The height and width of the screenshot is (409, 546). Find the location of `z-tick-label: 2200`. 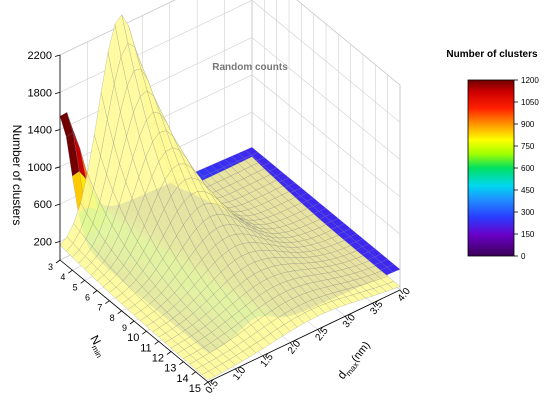

z-tick-label: 2200 is located at coordinates (40, 56).